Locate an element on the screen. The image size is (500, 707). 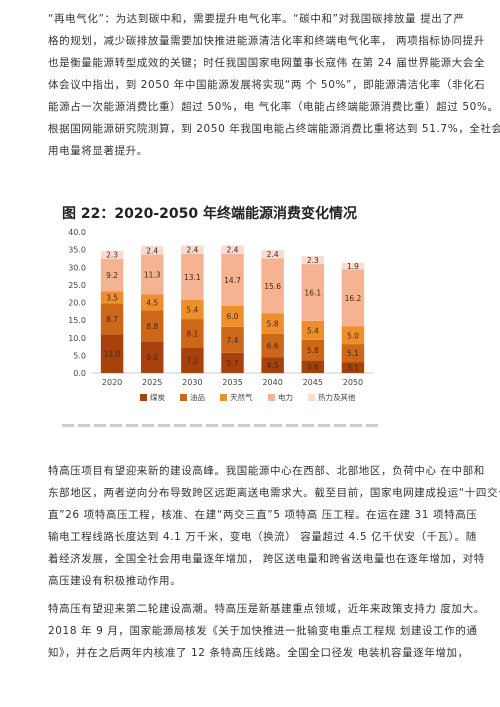
data-label: 5.7 is located at coordinates (233, 363).